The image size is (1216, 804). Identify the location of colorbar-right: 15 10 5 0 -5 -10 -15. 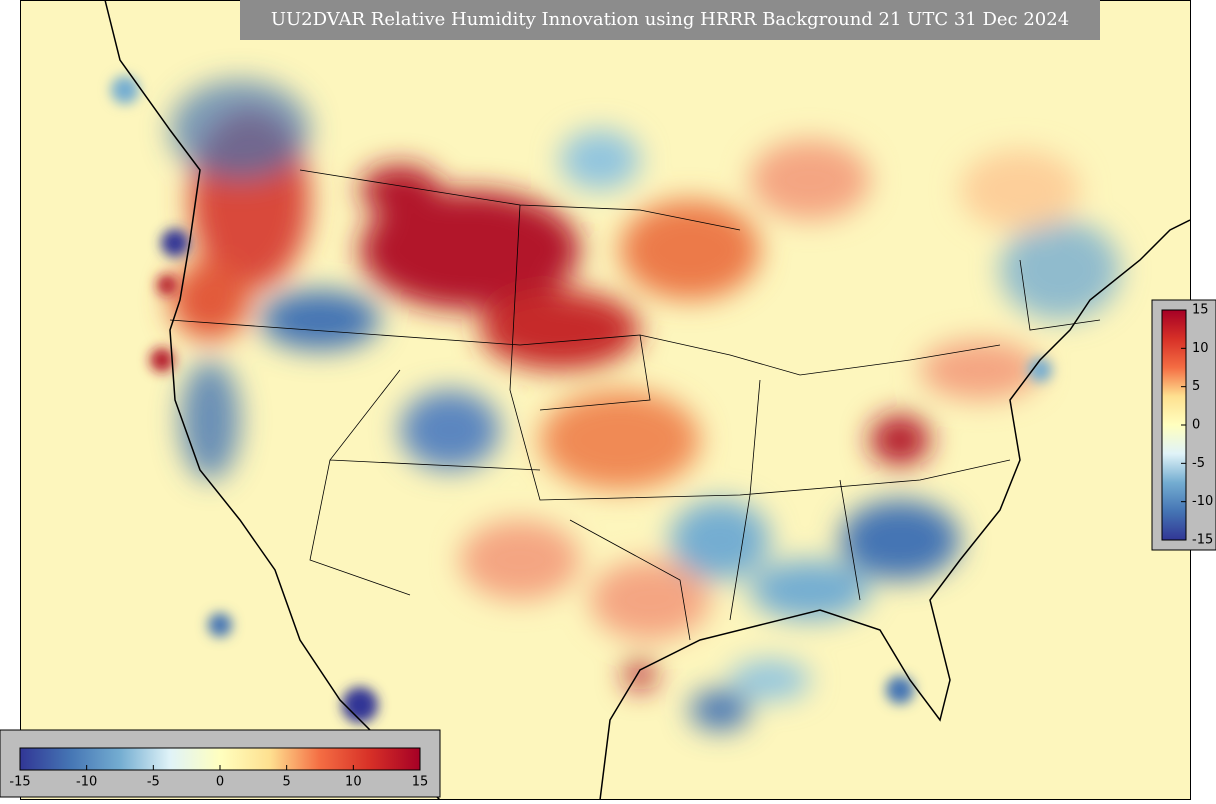
(1187, 425).